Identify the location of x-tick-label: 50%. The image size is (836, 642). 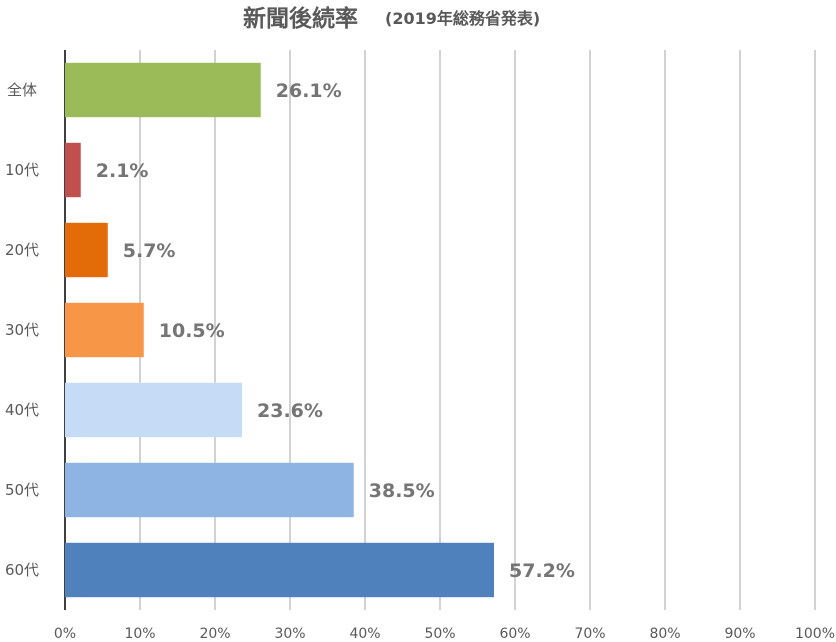
(439, 634).